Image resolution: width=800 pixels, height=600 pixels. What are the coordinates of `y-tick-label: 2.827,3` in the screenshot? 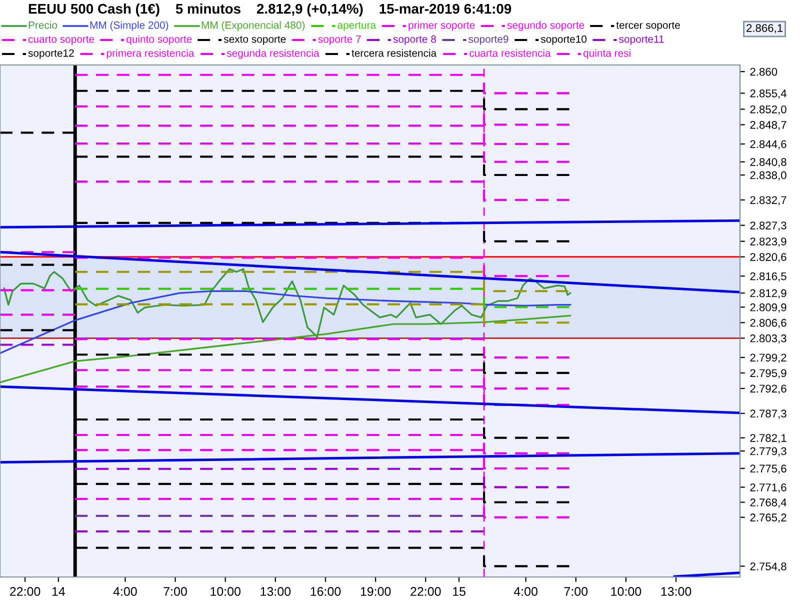 It's located at (768, 226).